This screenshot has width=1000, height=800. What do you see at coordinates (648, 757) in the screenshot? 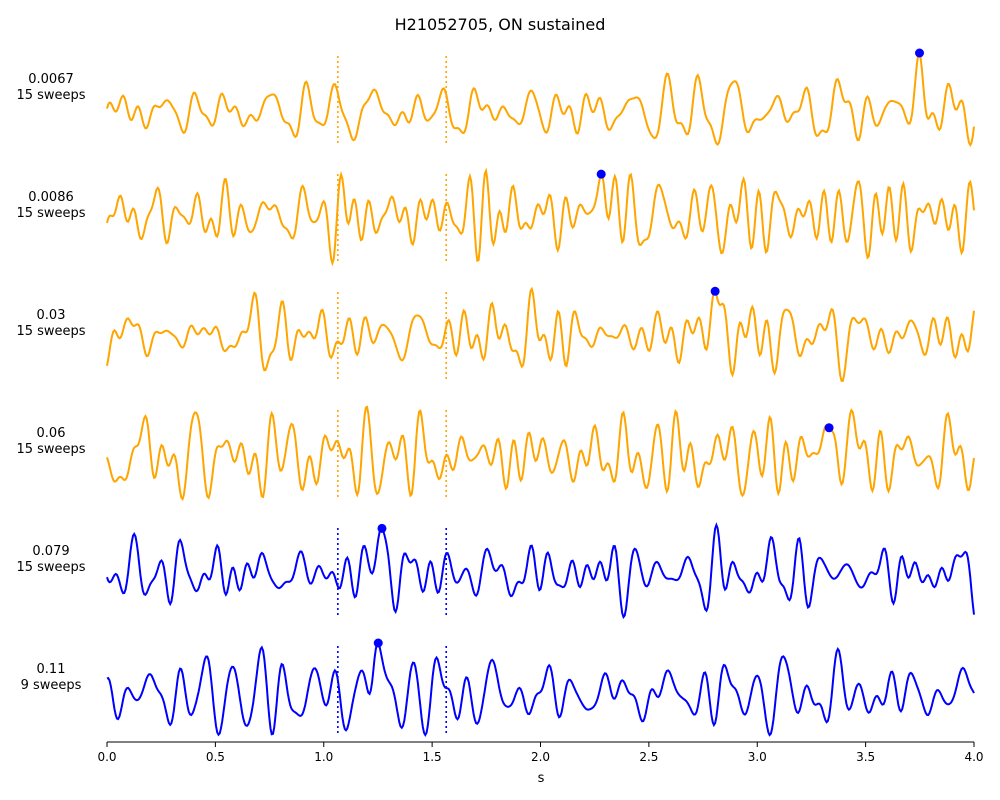
I see `x-tick-label-5: 2.5` at bounding box center [648, 757].